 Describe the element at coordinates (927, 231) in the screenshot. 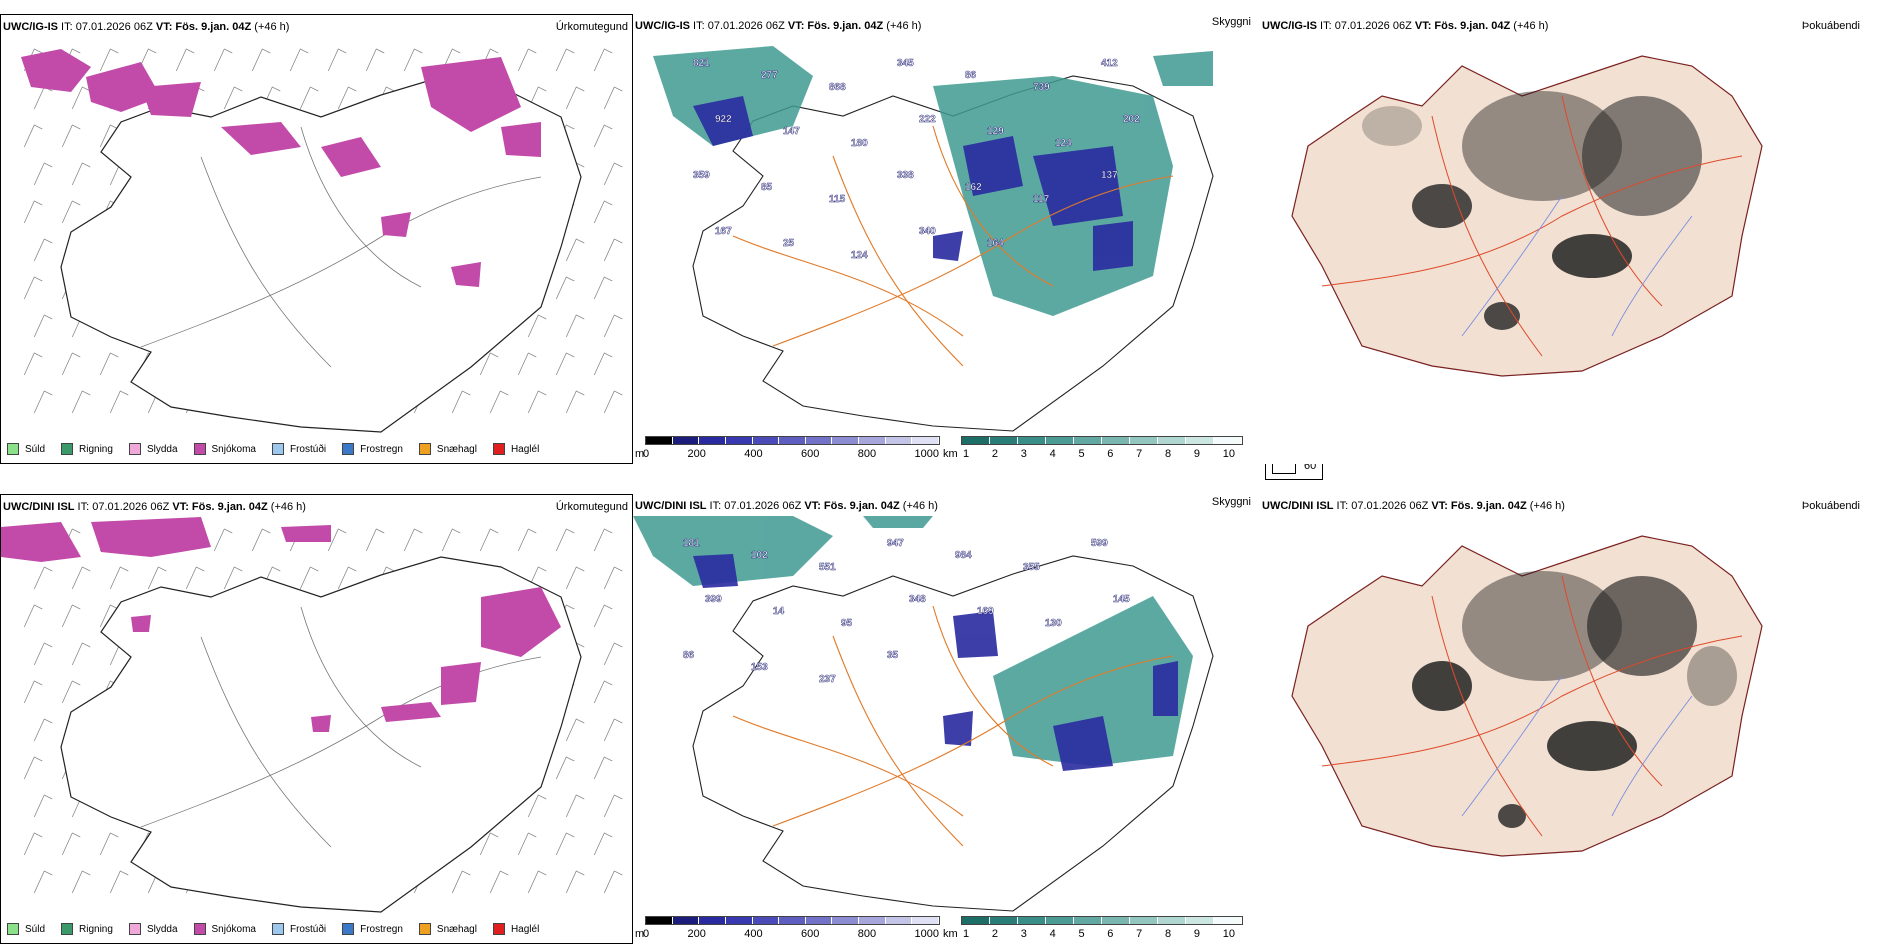

I see `cloud-base-label: 340` at that location.